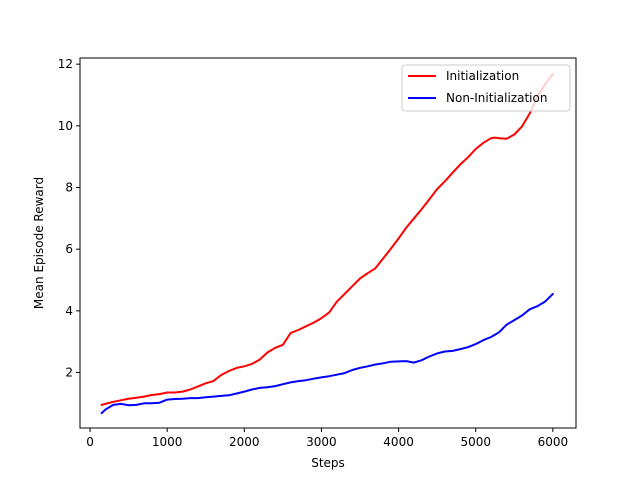 The image size is (640, 480). What do you see at coordinates (553, 442) in the screenshot?
I see `x-tick-label: 6000` at bounding box center [553, 442].